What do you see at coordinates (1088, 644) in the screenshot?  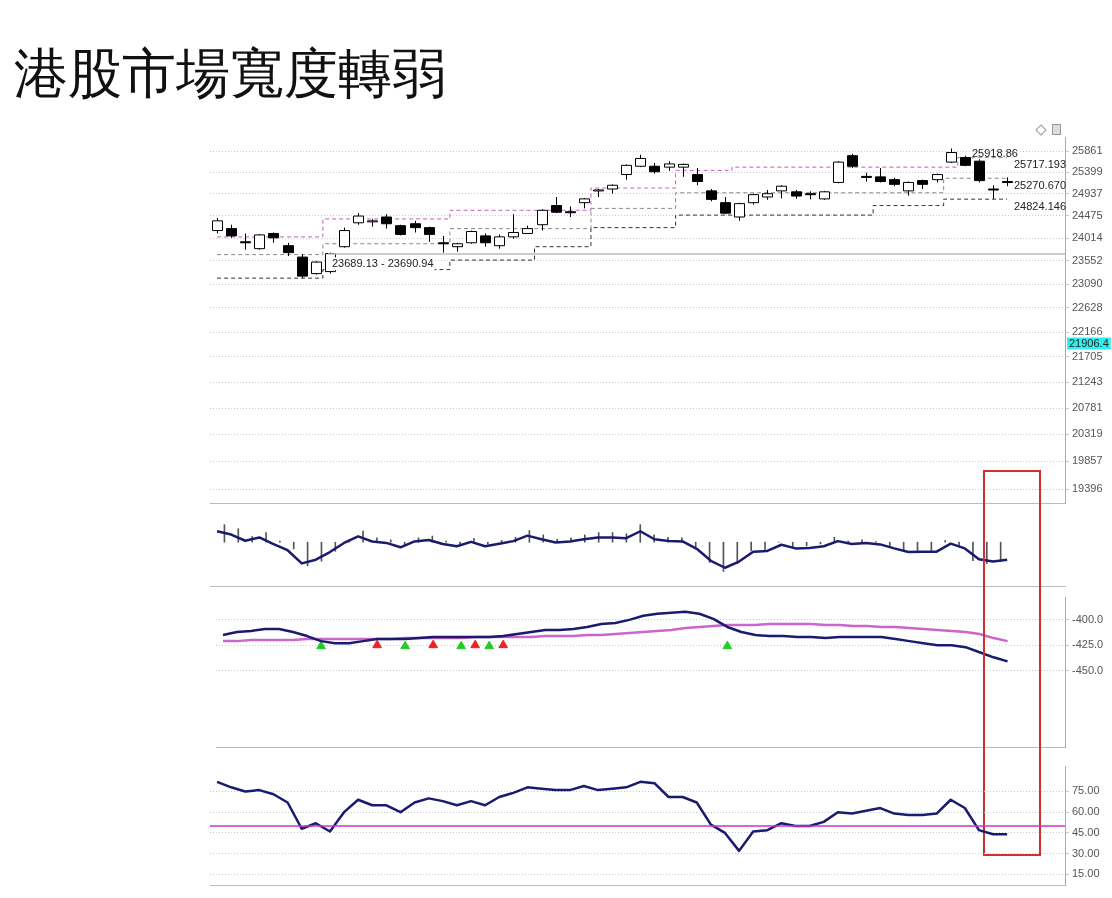 I see `y-tick-label: -425.0` at bounding box center [1088, 644].